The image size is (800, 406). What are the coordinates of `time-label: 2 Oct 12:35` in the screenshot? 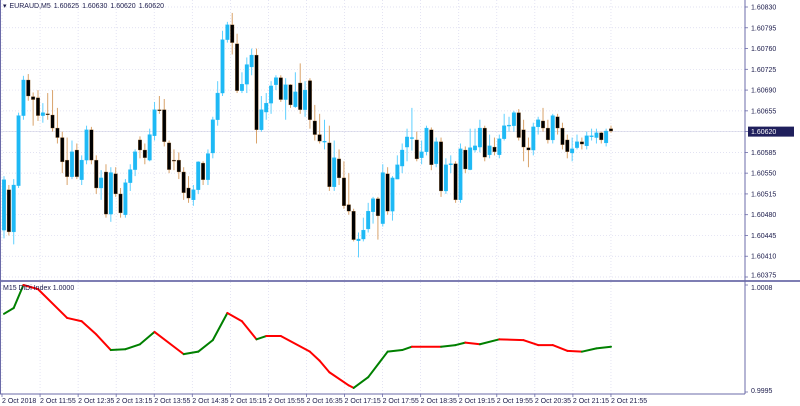 It's located at (96, 401).